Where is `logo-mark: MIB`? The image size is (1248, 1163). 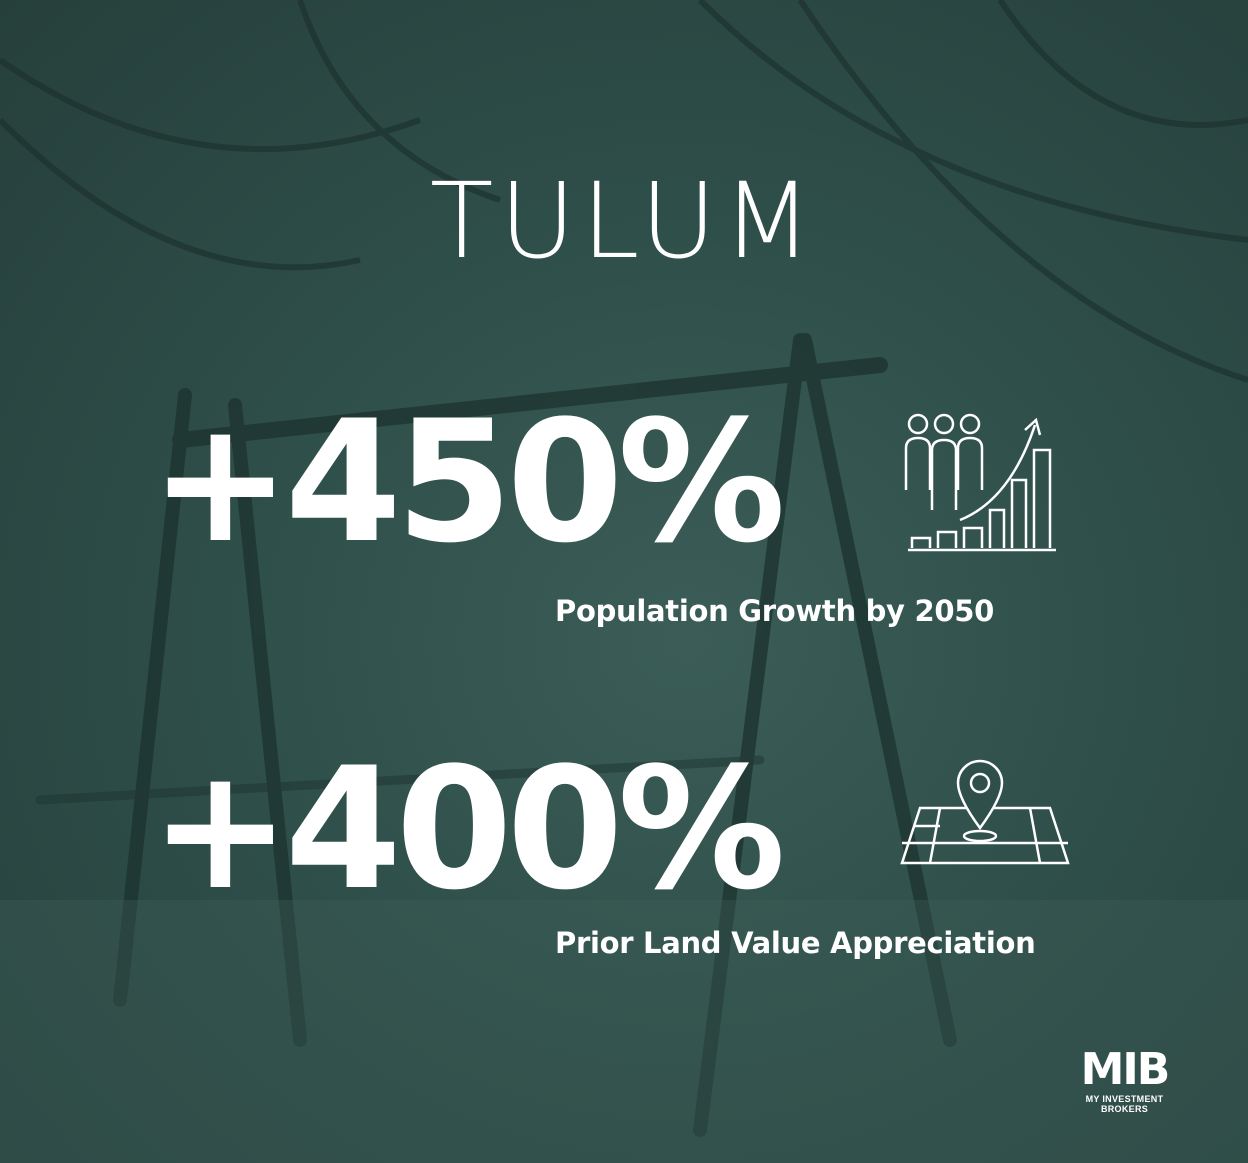 logo-mark: MIB is located at coordinates (1125, 1069).